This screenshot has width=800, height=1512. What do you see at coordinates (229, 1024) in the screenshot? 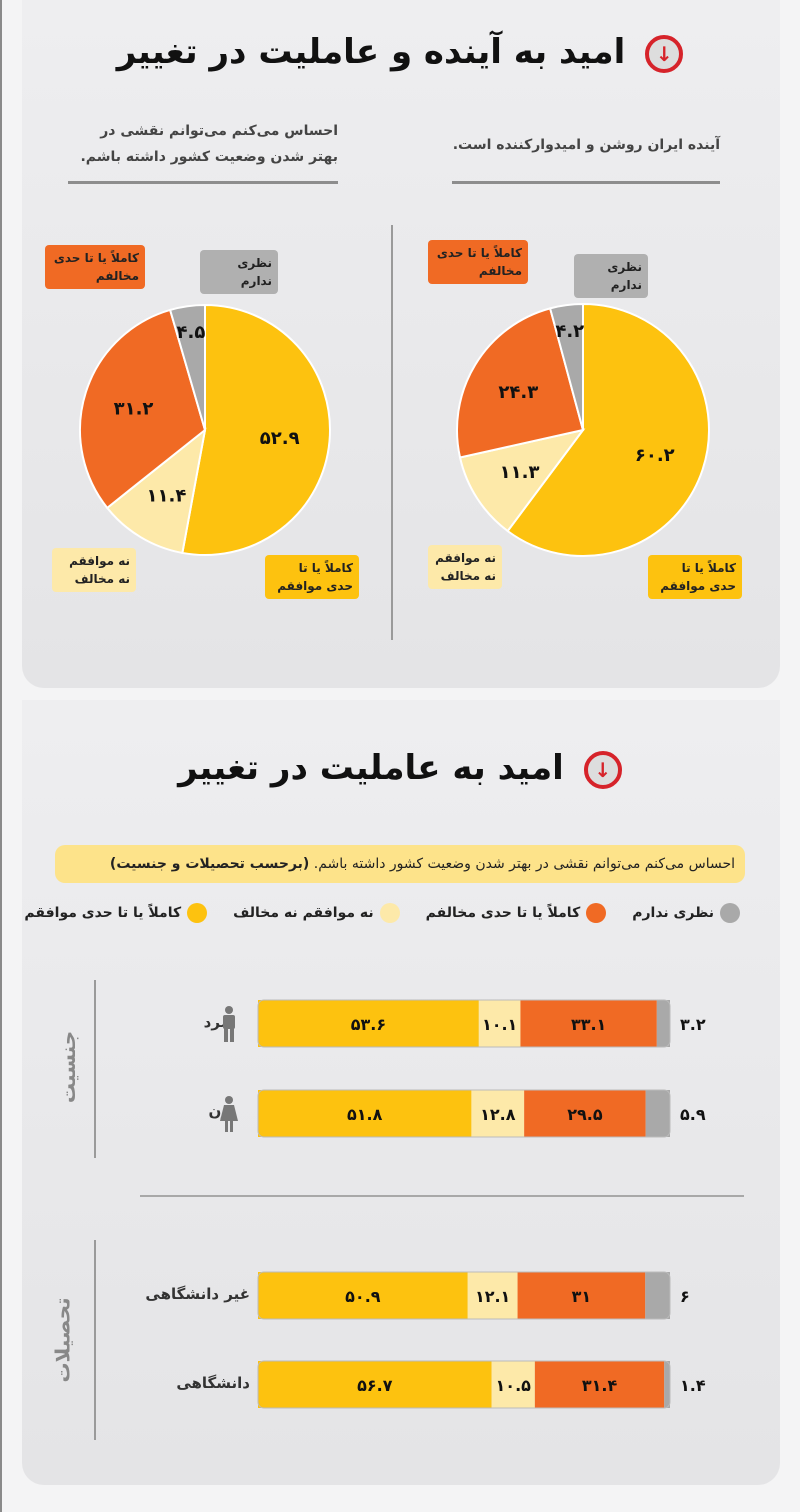
I see `man-icon` at bounding box center [229, 1024].